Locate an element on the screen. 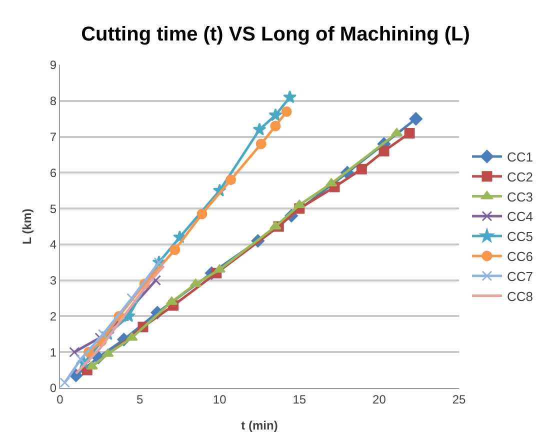 This screenshot has width=551, height=443. y-tick-label: 4 is located at coordinates (53, 245).